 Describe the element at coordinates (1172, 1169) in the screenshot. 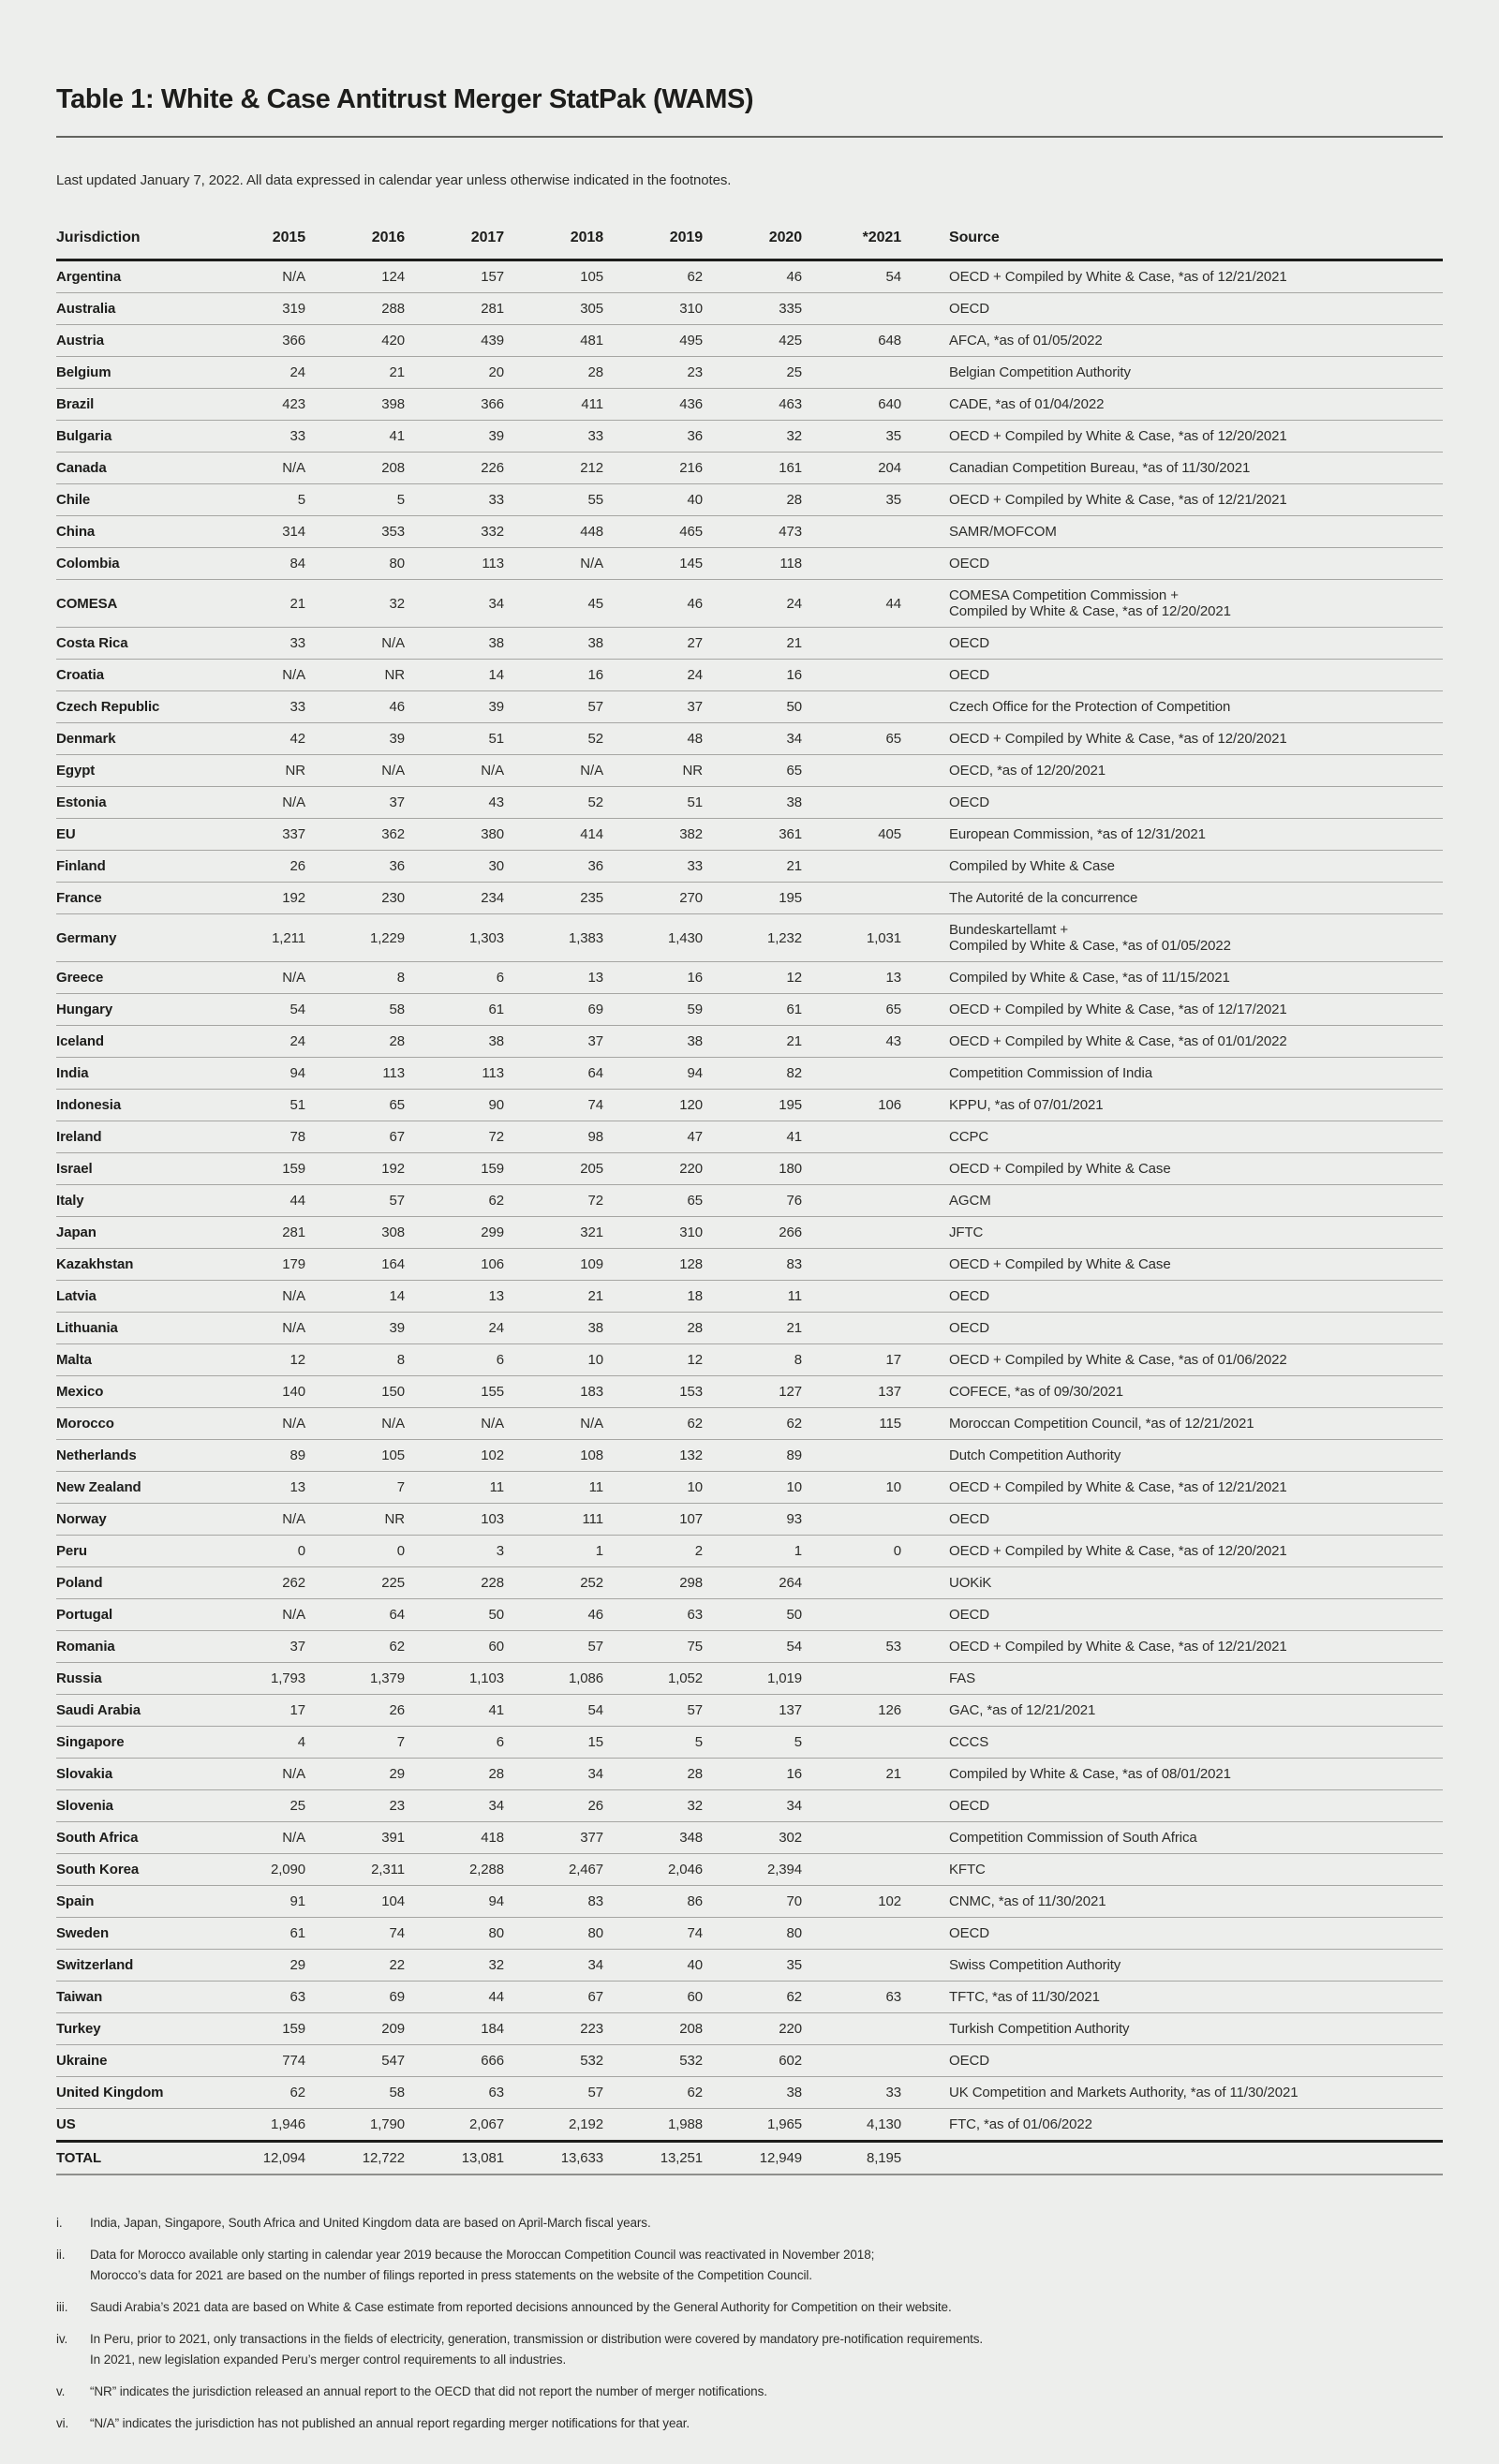

I see `source-cell: OECD + Compiled by White & Case` at that location.